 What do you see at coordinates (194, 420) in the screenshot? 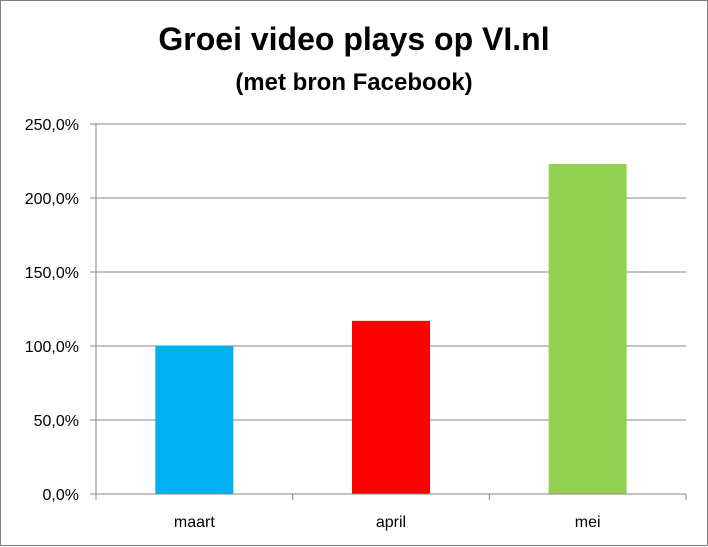
I see `bar-maart` at bounding box center [194, 420].